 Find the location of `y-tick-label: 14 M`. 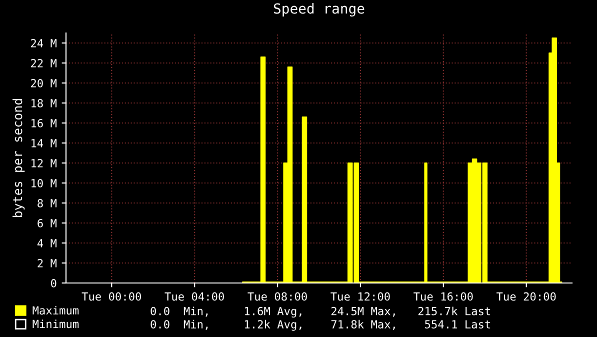

y-tick-label: 14 M is located at coordinates (44, 143).